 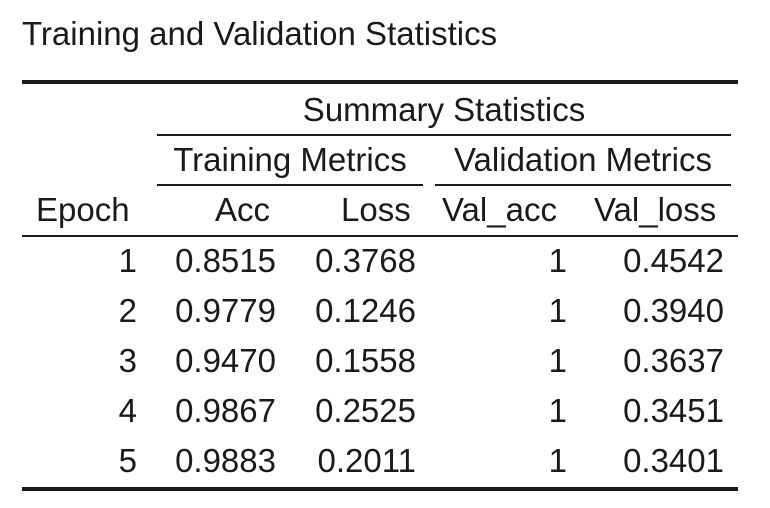 What do you see at coordinates (365, 260) in the screenshot?
I see `cell-loss: 0.3768` at bounding box center [365, 260].